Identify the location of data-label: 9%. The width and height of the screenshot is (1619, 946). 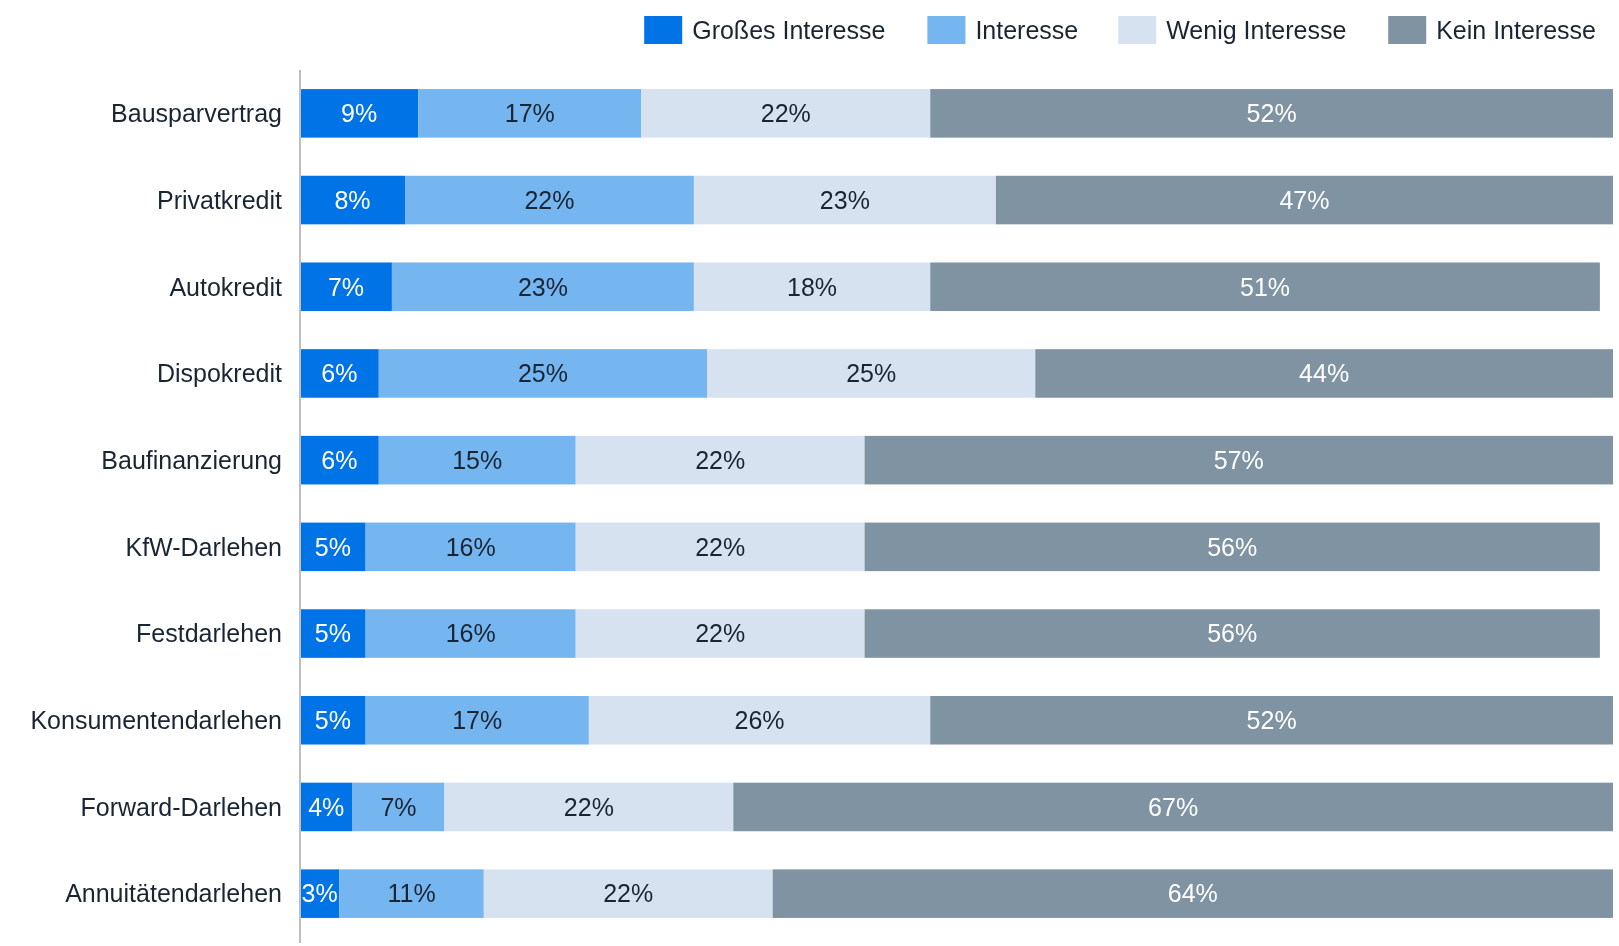
(359, 113).